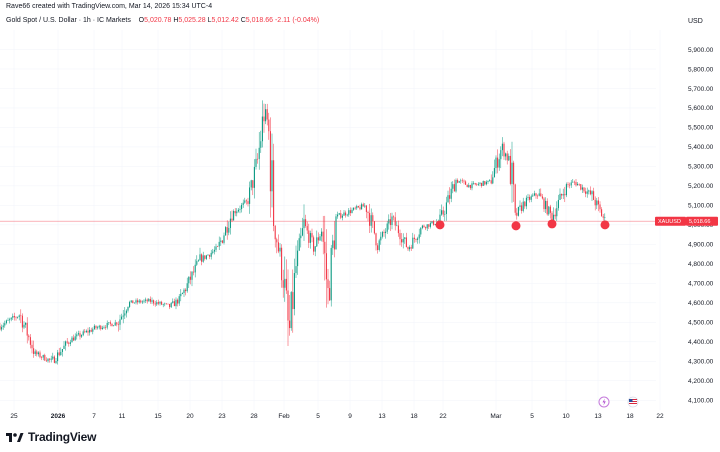 This screenshot has height=452, width=720. What do you see at coordinates (51, 437) in the screenshot?
I see `tradingview-brand: TradingView` at bounding box center [51, 437].